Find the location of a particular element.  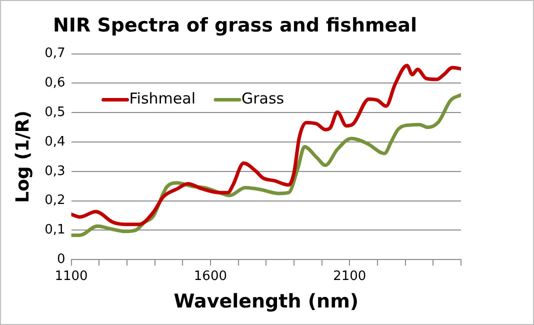

x-tick-label: 1100 is located at coordinates (71, 276).